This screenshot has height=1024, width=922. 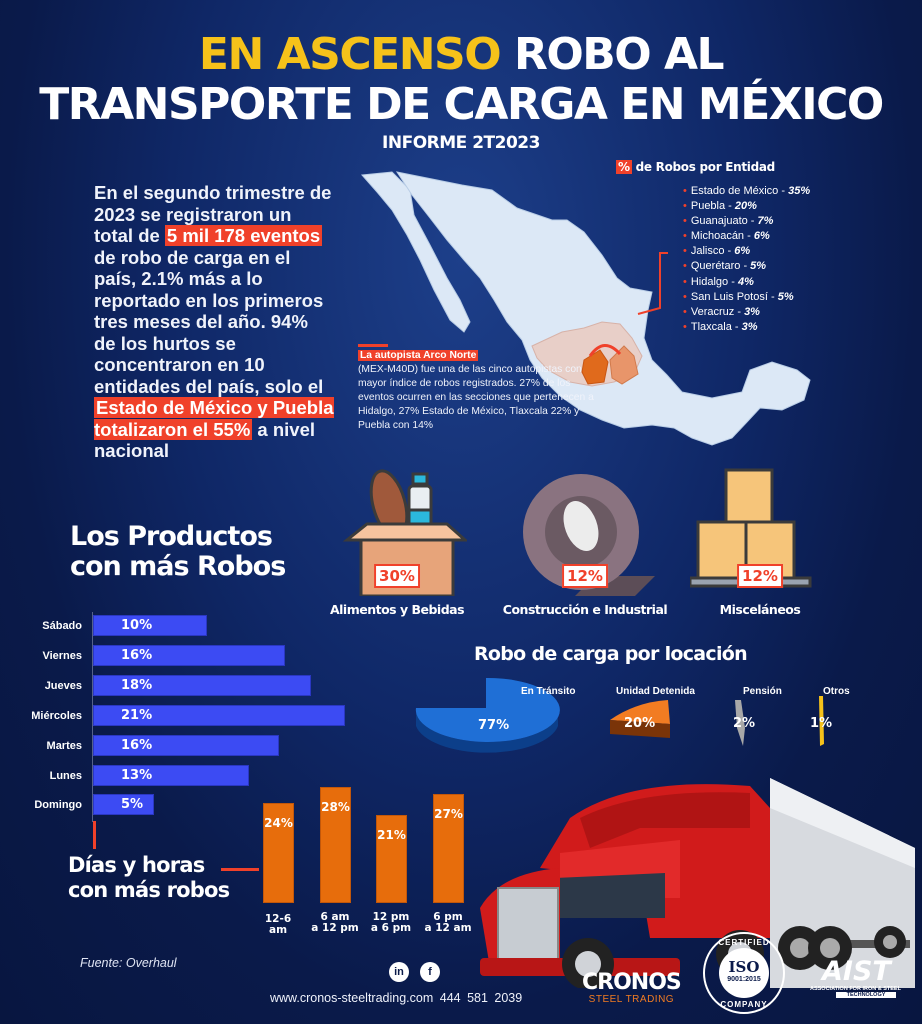 I want to click on day-row: Lunes 13%, so click(x=461, y=776).